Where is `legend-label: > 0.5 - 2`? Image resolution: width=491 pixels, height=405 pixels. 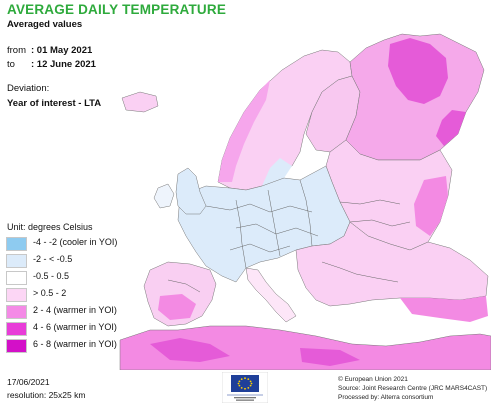 legend-label: > 0.5 - 2 is located at coordinates (50, 293).